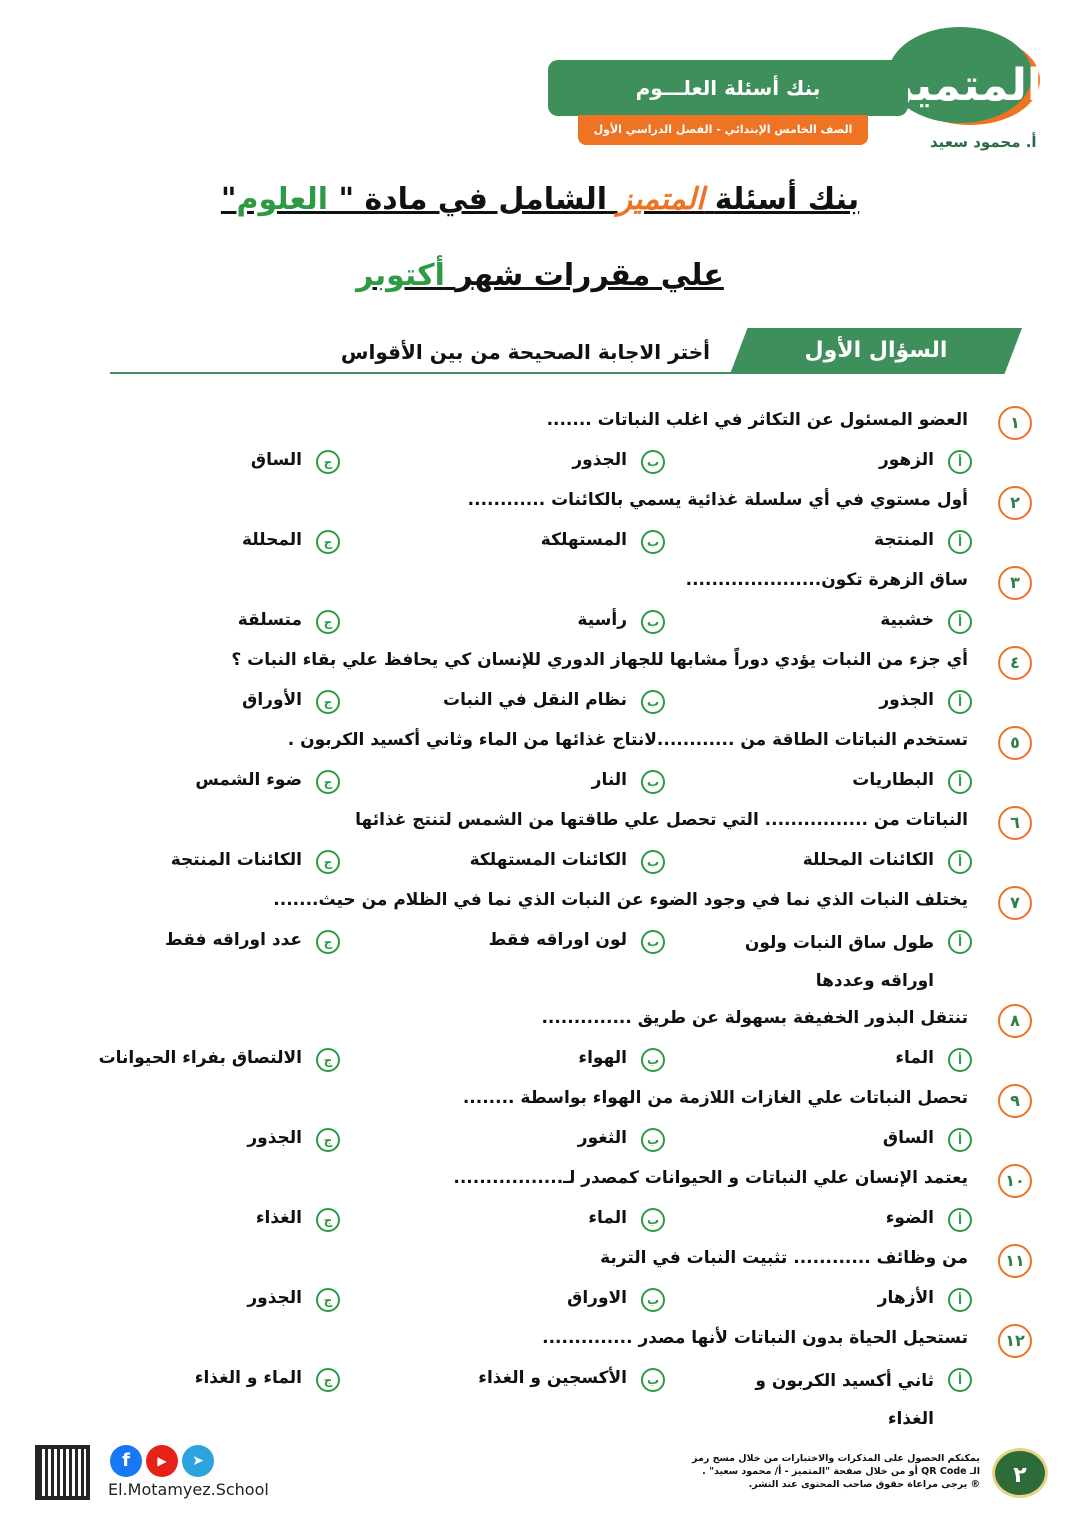 This screenshot has height=1528, width=1080. Describe the element at coordinates (983, 142) in the screenshot. I see `author-name: أ. محمود سعيد` at that location.